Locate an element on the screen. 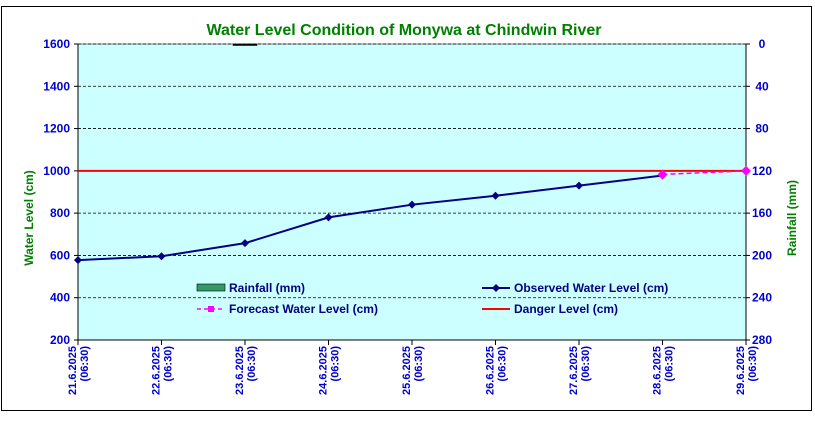 This screenshot has height=423, width=815. y-tick-label: 1400 is located at coordinates (56, 86).